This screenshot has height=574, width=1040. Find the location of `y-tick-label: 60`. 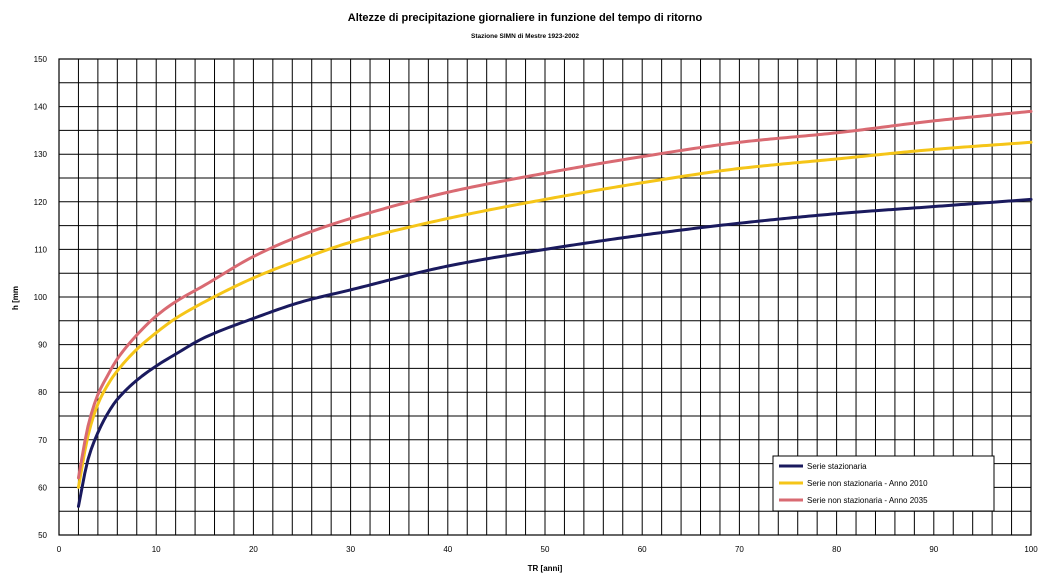

y-tick-label: 60 is located at coordinates (42, 487).